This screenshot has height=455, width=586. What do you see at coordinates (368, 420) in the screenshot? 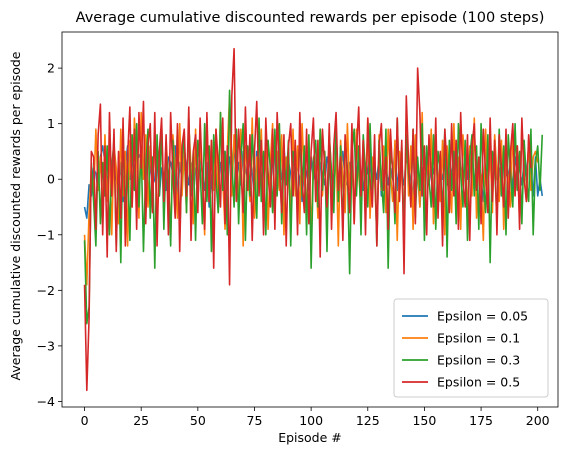
I see `x-tick-label: 125` at bounding box center [368, 420].